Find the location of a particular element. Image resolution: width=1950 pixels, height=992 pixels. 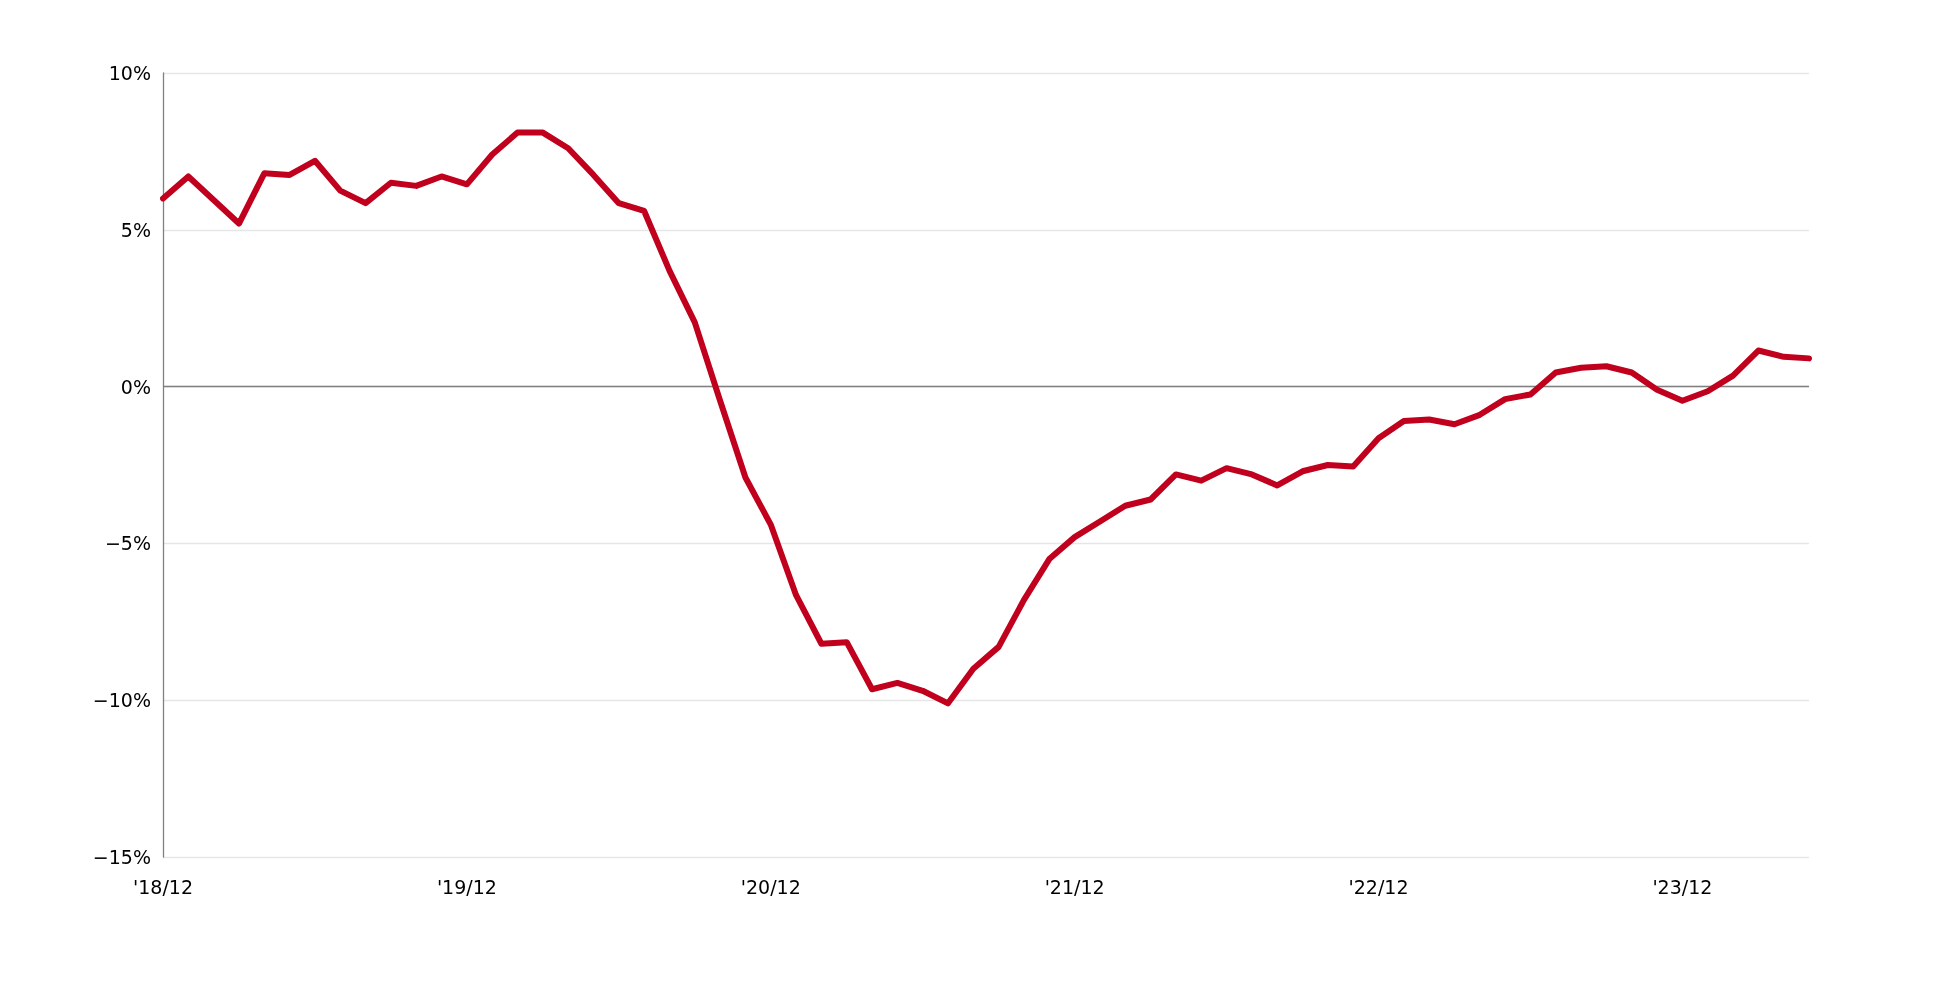

x-tick-label: '18/12 is located at coordinates (163, 886).